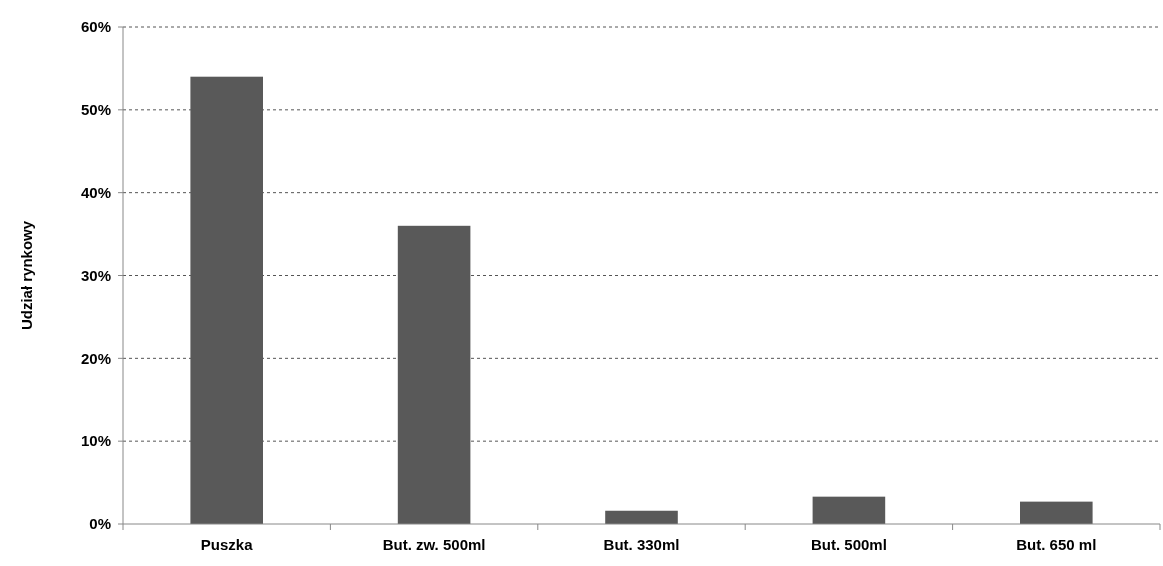 This screenshot has width=1163, height=566. I want to click on y-tick-label: 20%, so click(95, 358).